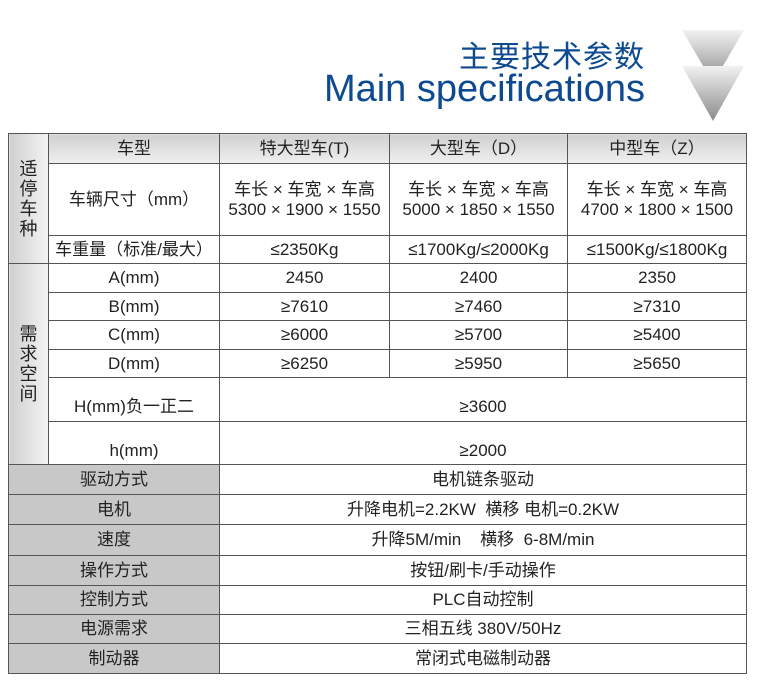 This screenshot has width=757, height=684. I want to click on cell: ≥5650, so click(657, 363).